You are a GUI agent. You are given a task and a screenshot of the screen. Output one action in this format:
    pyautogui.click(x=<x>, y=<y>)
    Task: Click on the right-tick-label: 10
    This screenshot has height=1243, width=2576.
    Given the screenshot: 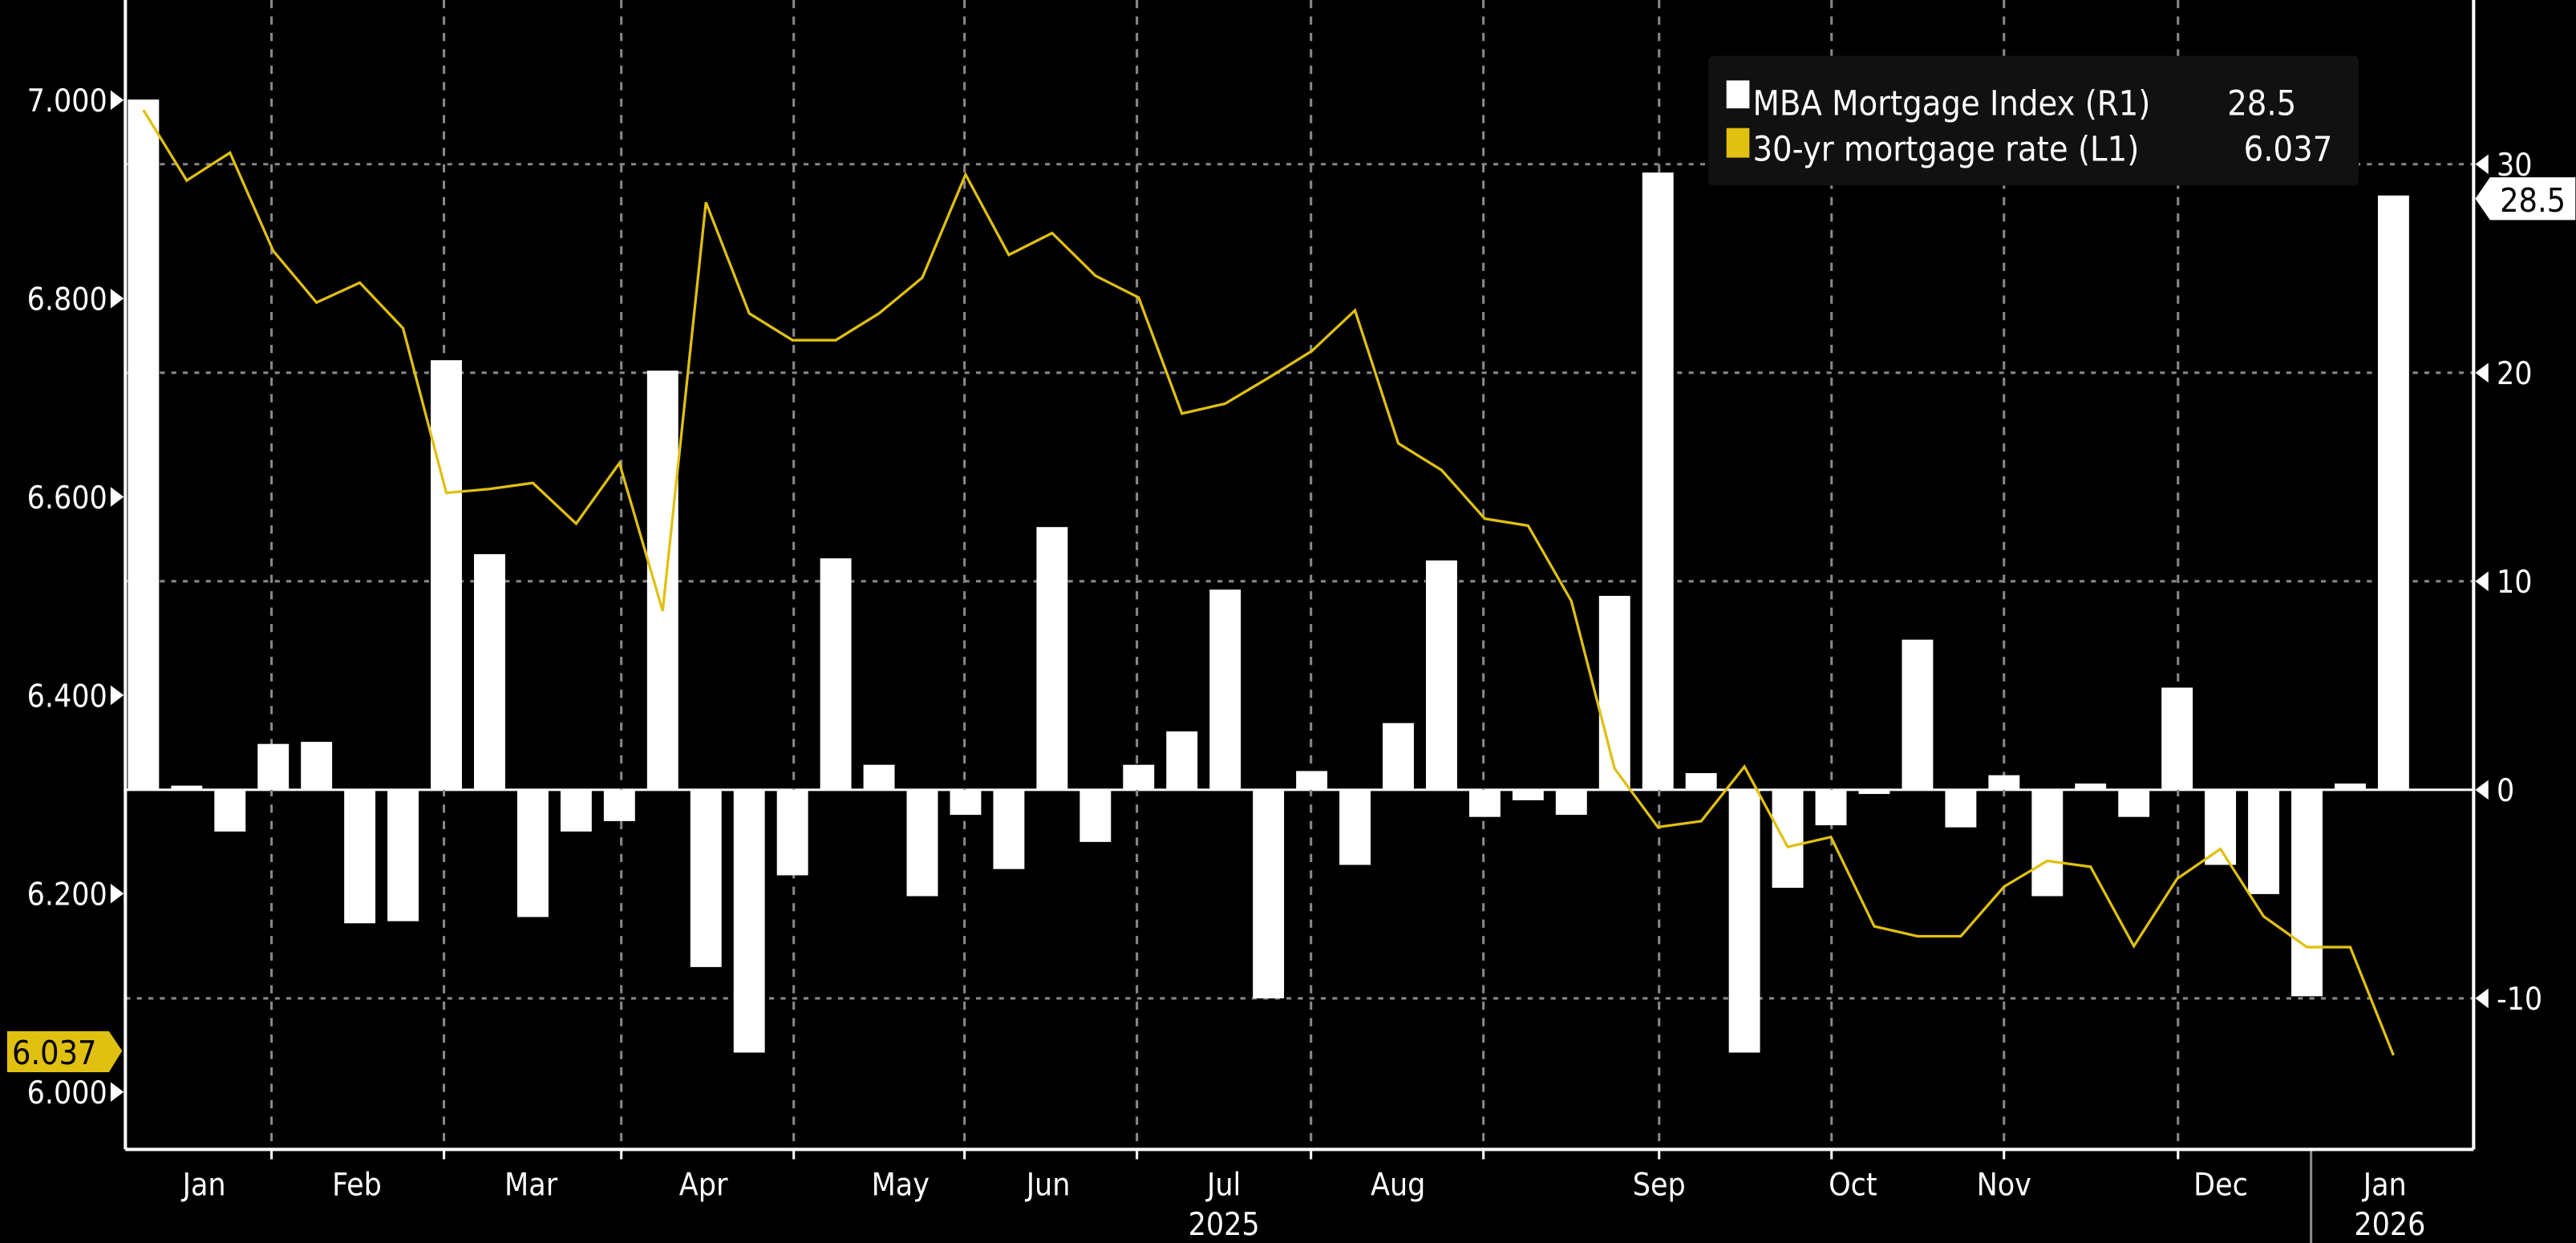 What is the action you would take?
    pyautogui.click(x=2515, y=583)
    